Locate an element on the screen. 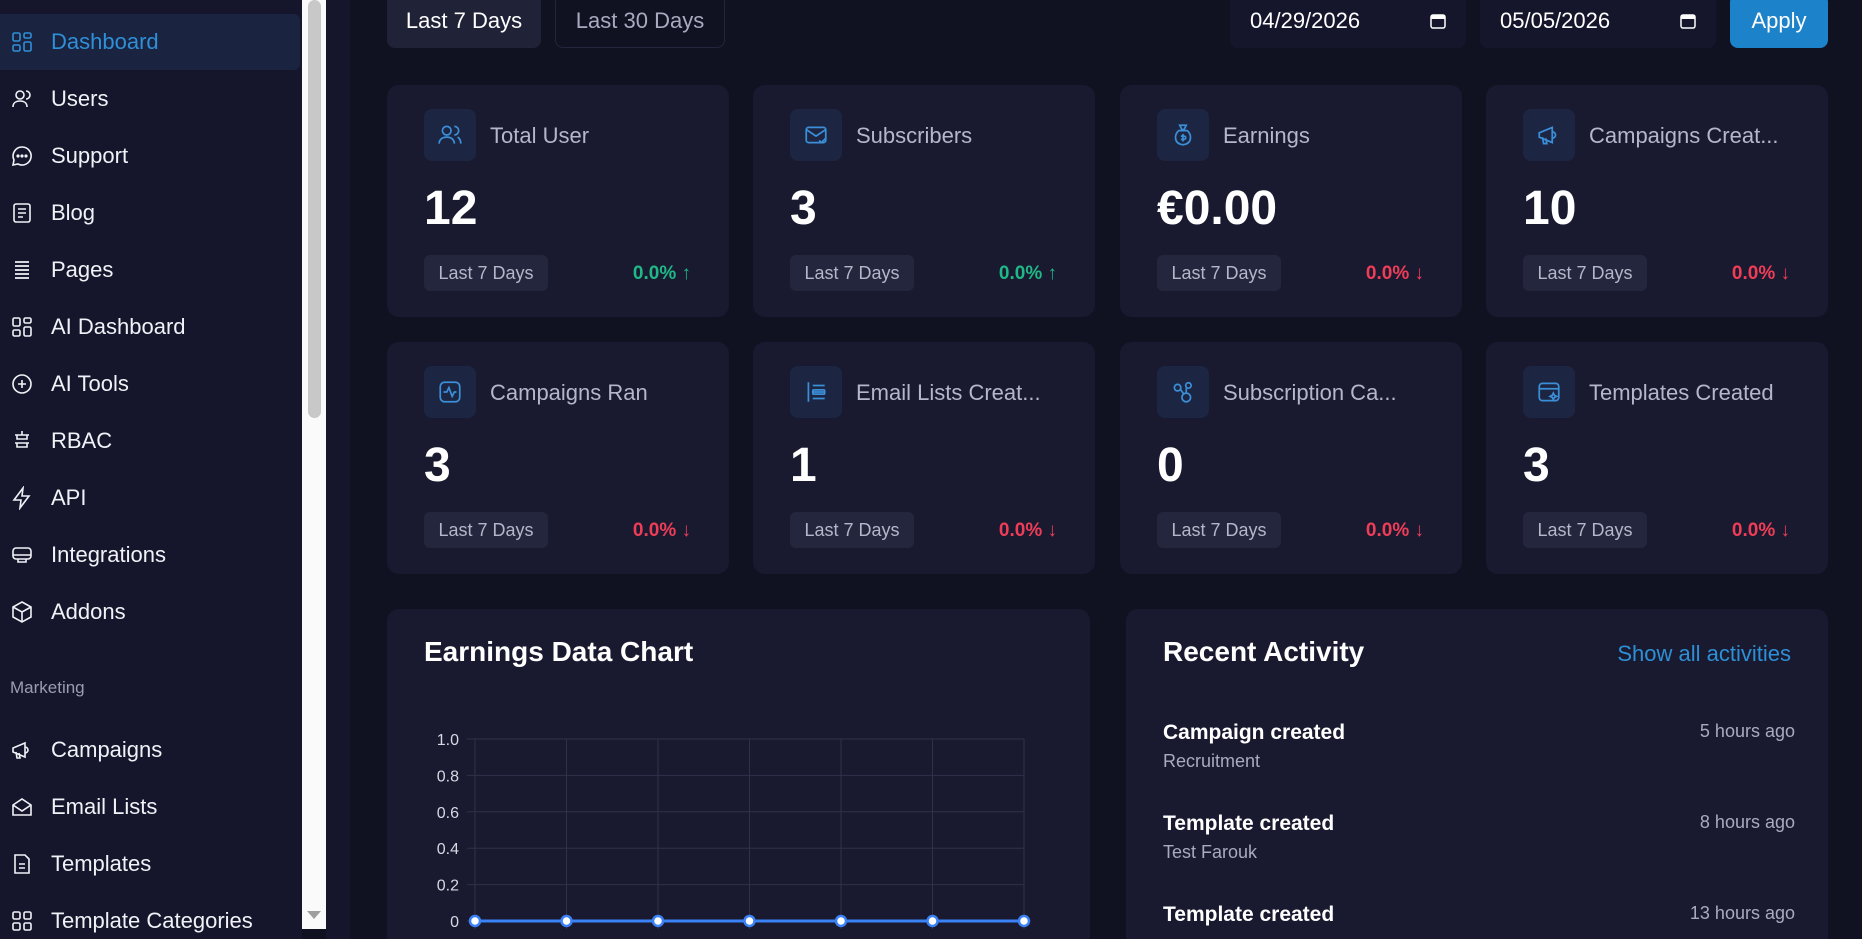 This screenshot has width=1862, height=939. chart-y-tick-label: 1.0 is located at coordinates (448, 740).